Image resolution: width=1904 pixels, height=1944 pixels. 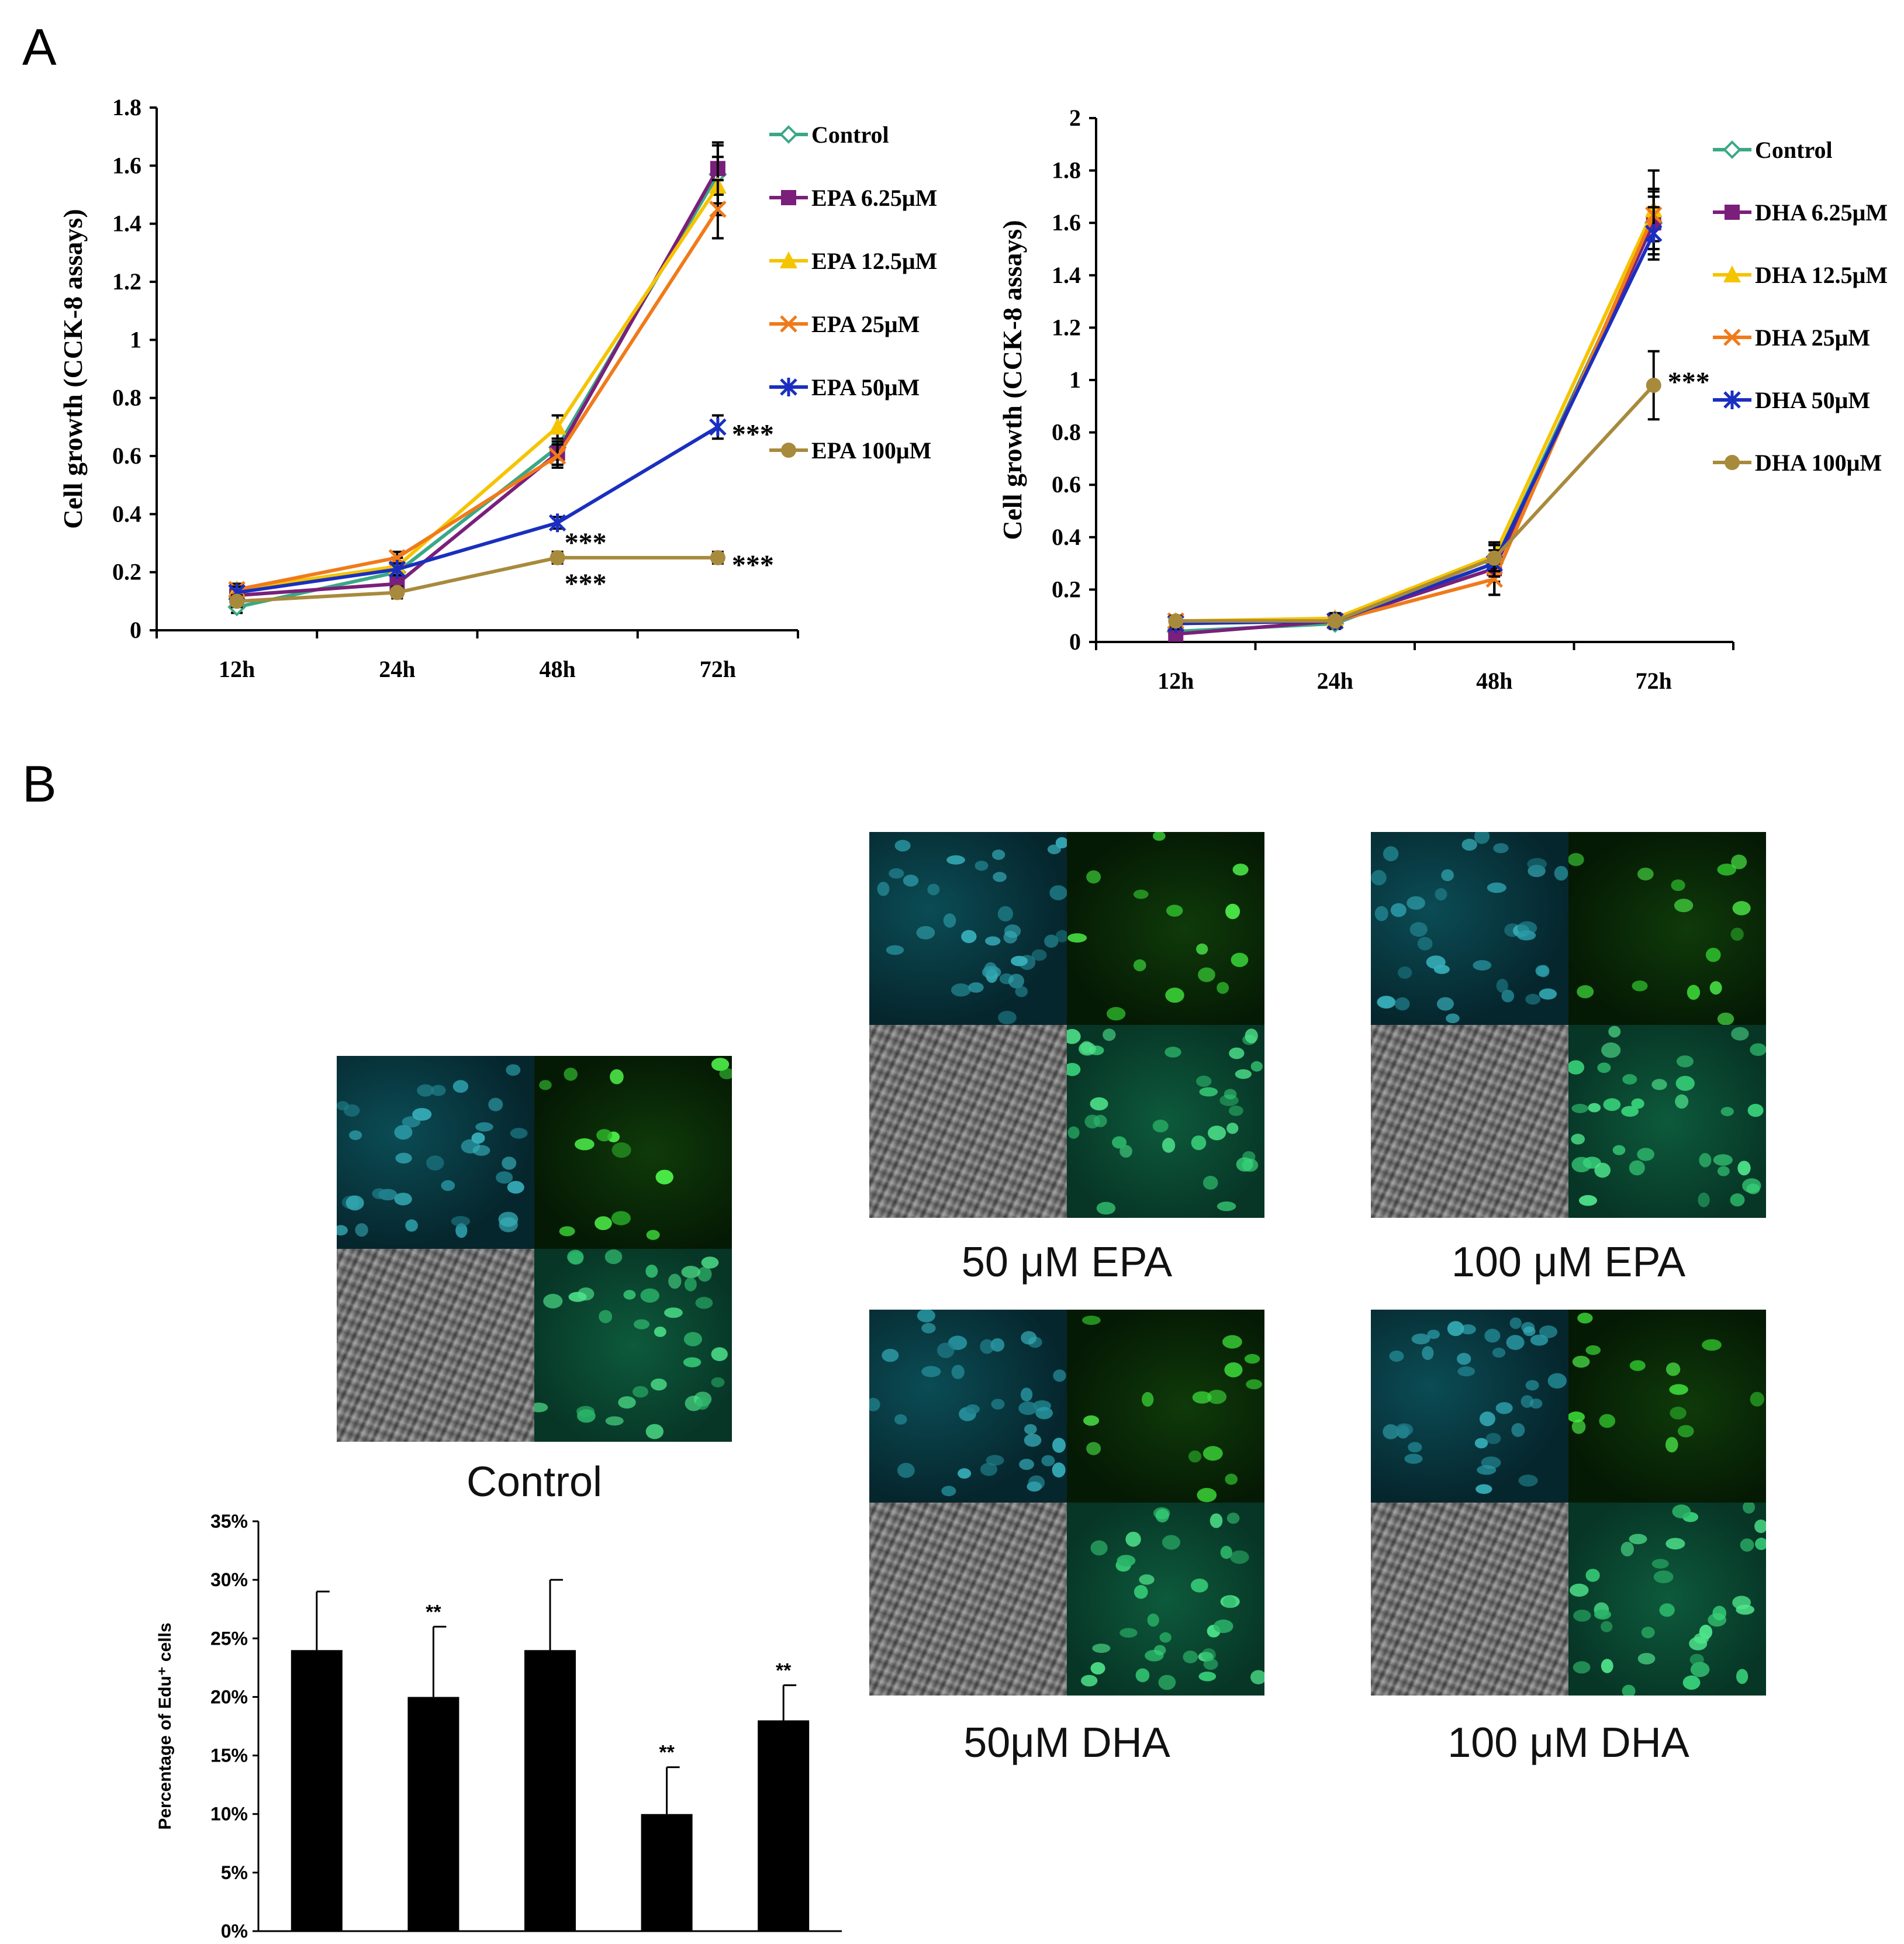 What do you see at coordinates (165, 1725) in the screenshot?
I see `y-axis-label: Percentage of Edu⁺ cells` at bounding box center [165, 1725].